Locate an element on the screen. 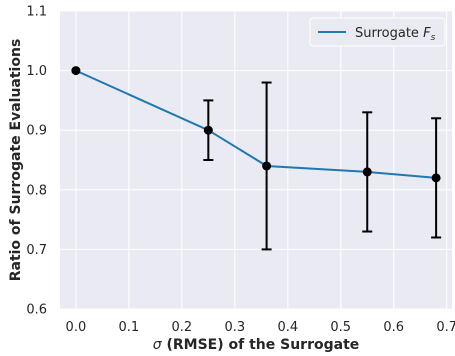 The height and width of the screenshot is (356, 455). legend: Surrogate Fs is located at coordinates (377, 32).